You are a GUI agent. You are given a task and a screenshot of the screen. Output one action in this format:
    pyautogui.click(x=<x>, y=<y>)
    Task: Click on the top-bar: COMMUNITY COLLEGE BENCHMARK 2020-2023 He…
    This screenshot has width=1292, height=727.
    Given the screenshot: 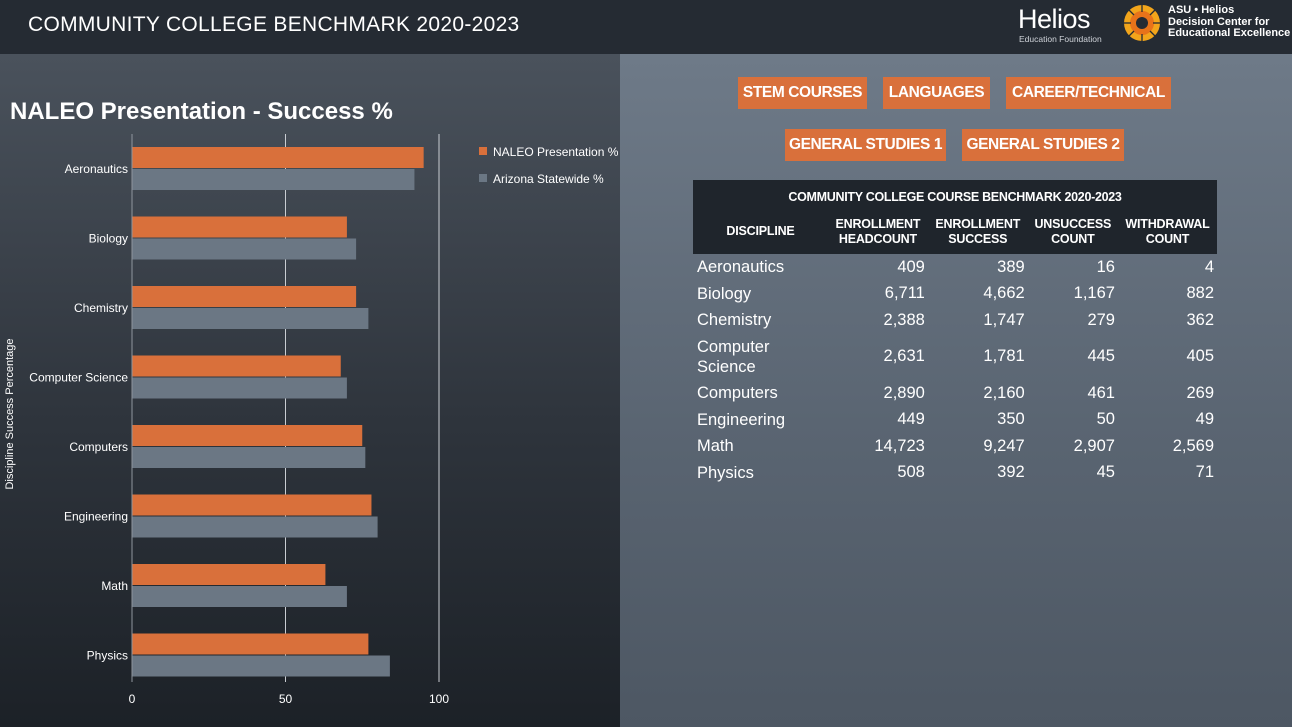 What is the action you would take?
    pyautogui.click(x=646, y=27)
    